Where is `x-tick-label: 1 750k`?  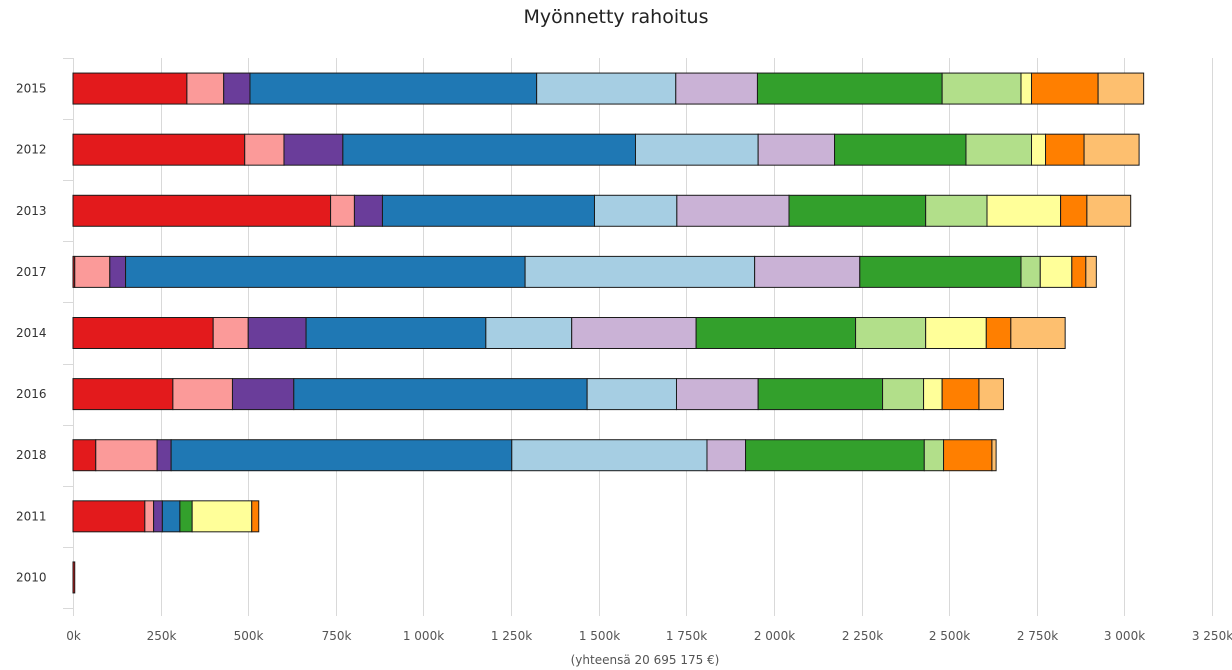 x-tick-label: 1 750k is located at coordinates (686, 636).